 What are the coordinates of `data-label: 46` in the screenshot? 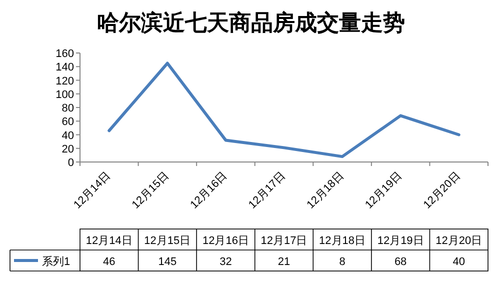 It's located at (109, 262).